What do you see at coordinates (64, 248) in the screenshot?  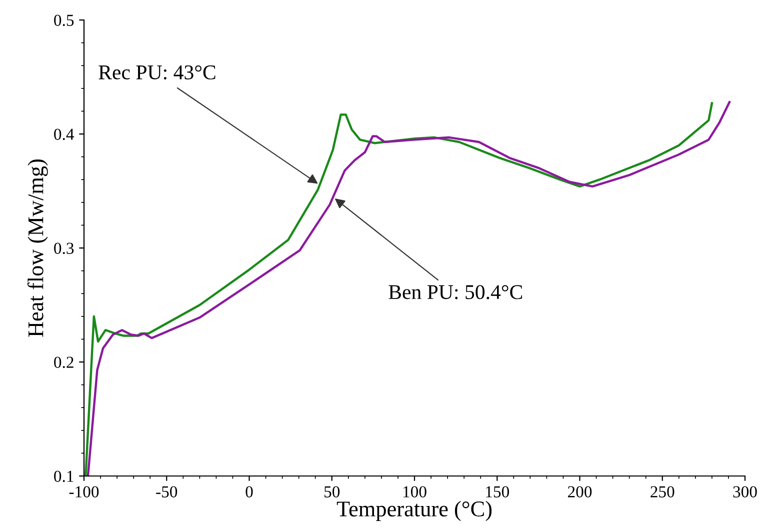 I see `y-tick-label: 0.3` at bounding box center [64, 248].